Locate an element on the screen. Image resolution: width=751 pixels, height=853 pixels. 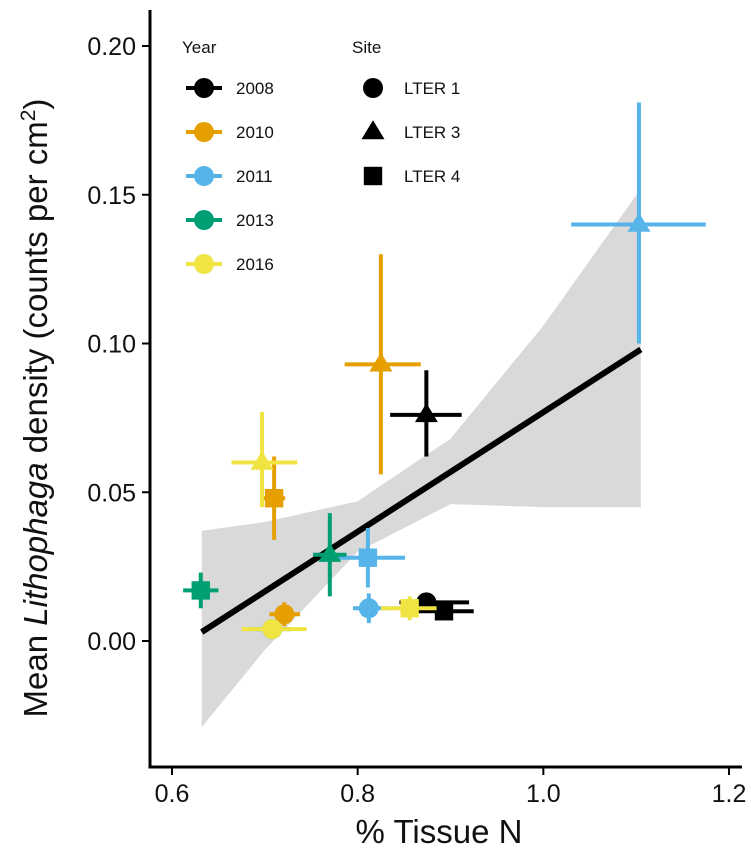
legend-site-lter-3: LTER 3 is located at coordinates (410, 131).